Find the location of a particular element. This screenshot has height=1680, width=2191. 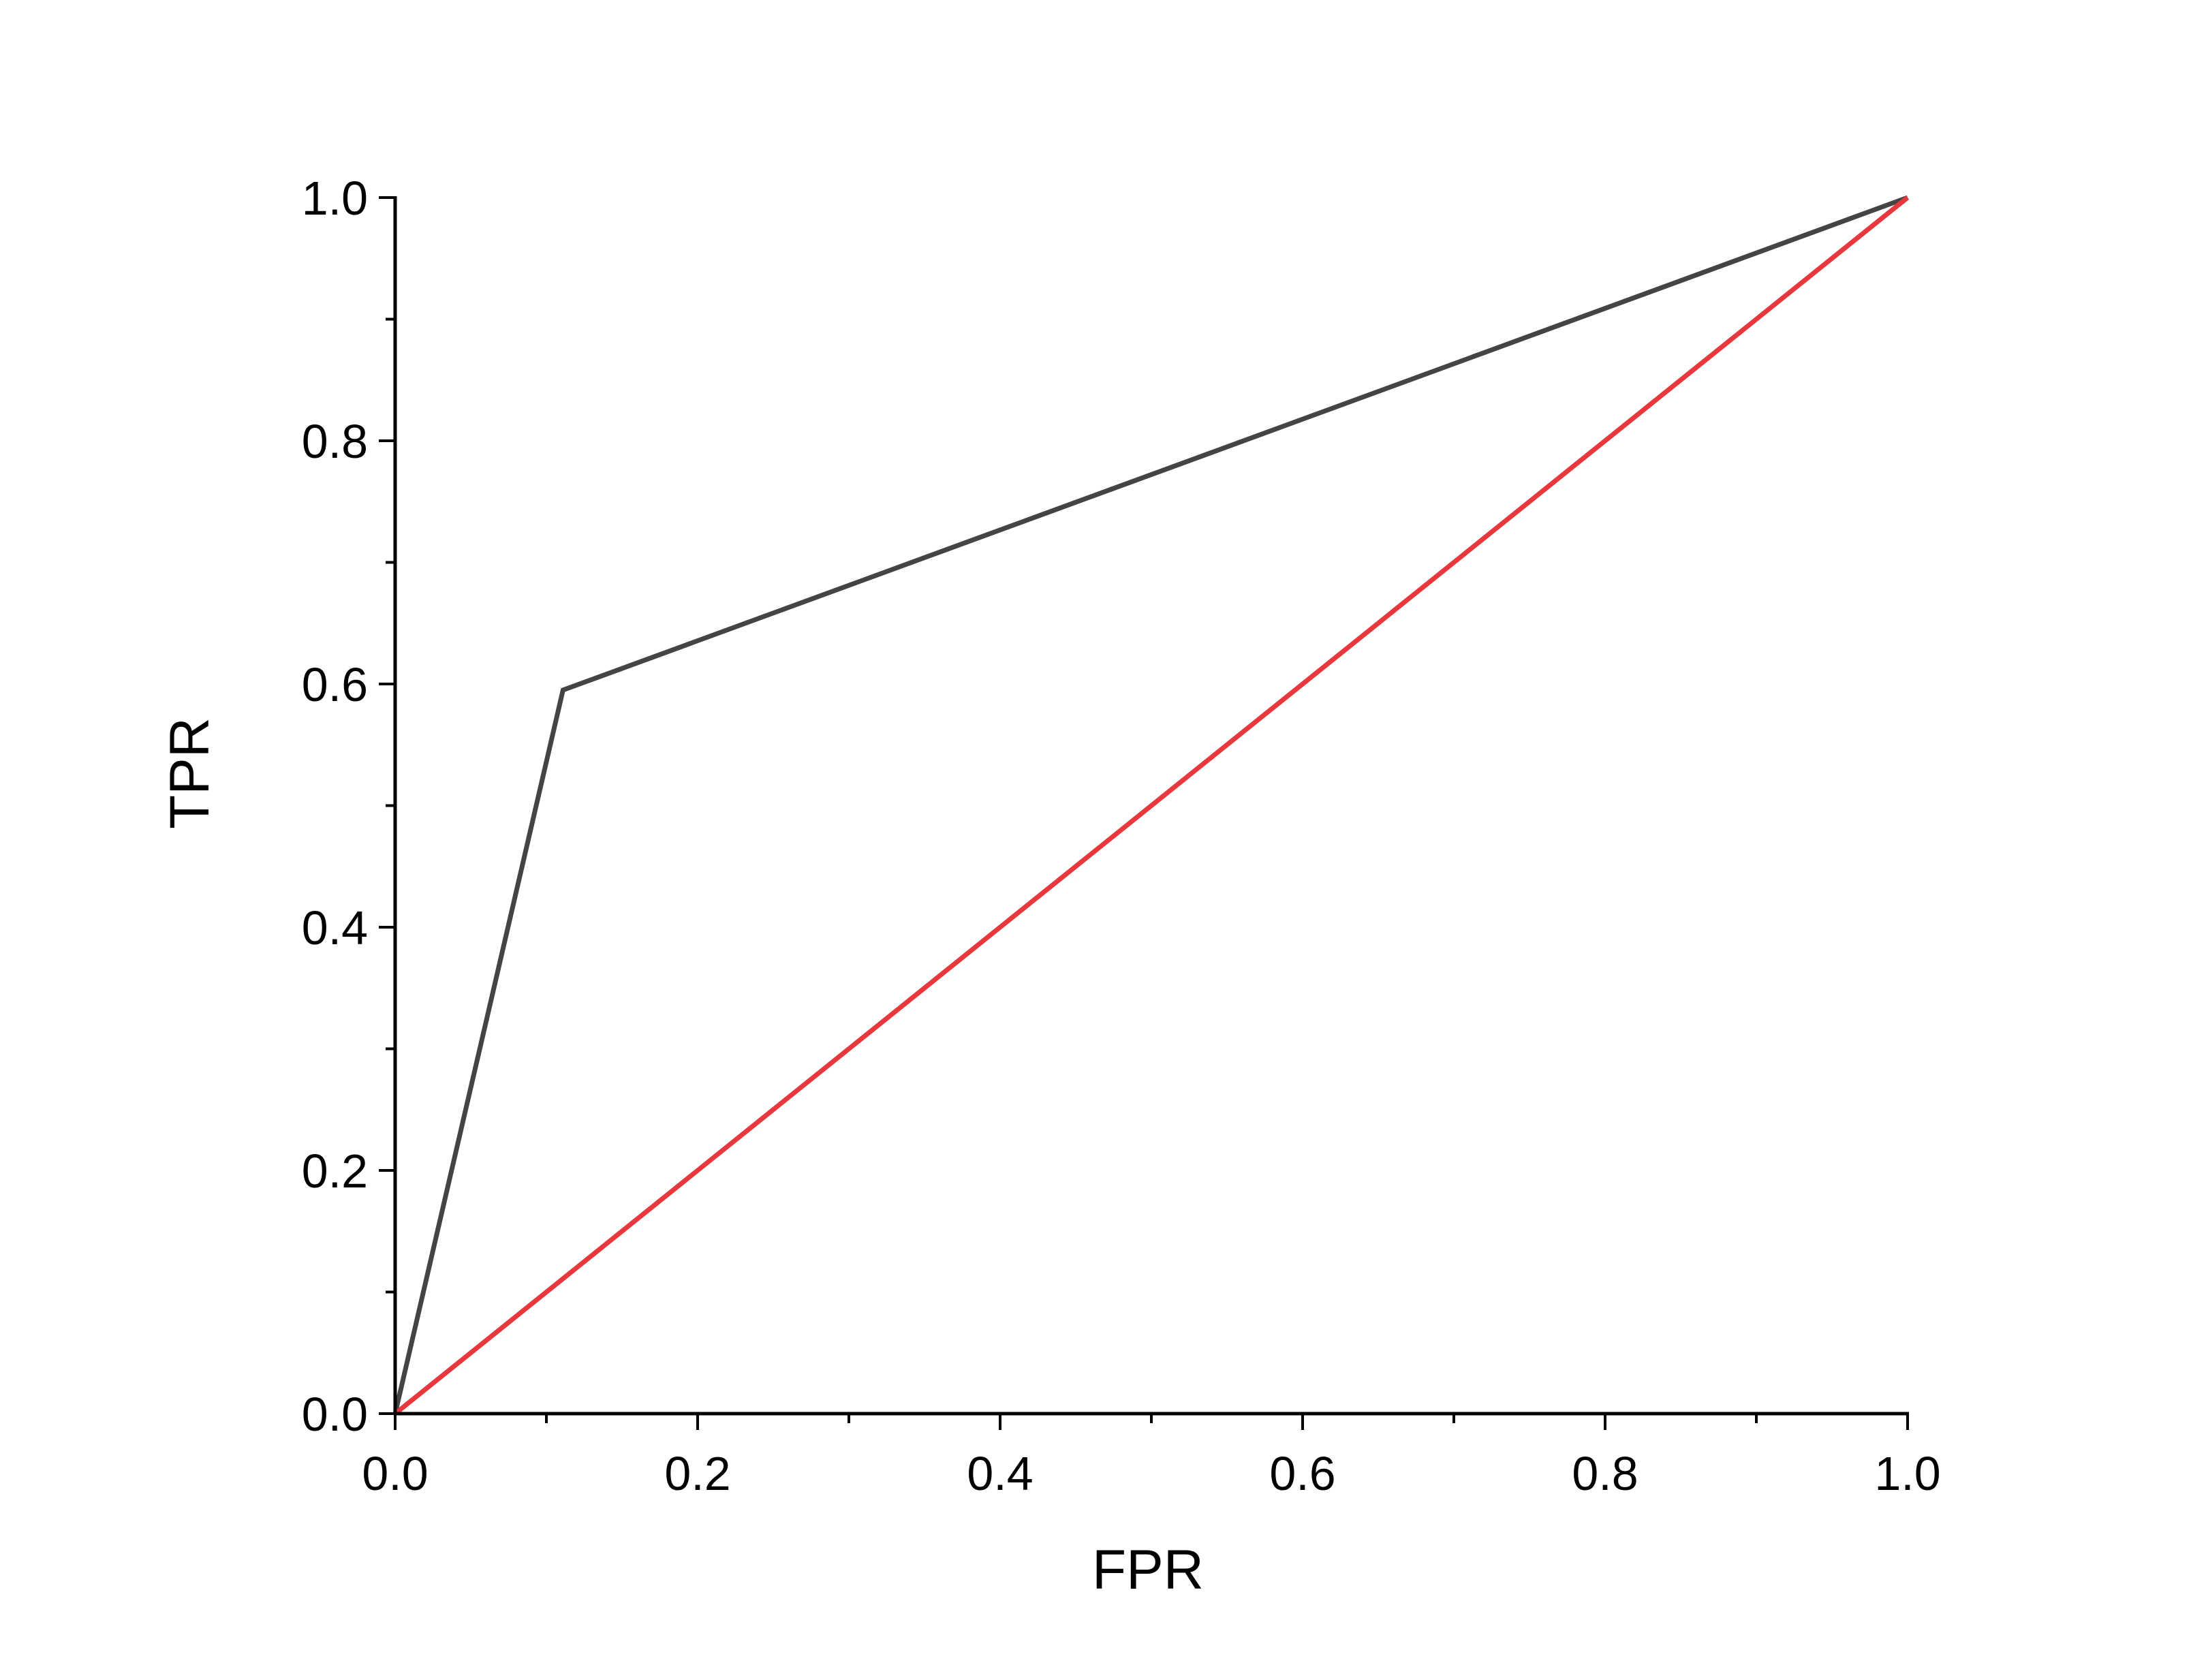

x-axis-title: FPR is located at coordinates (1148, 1570).